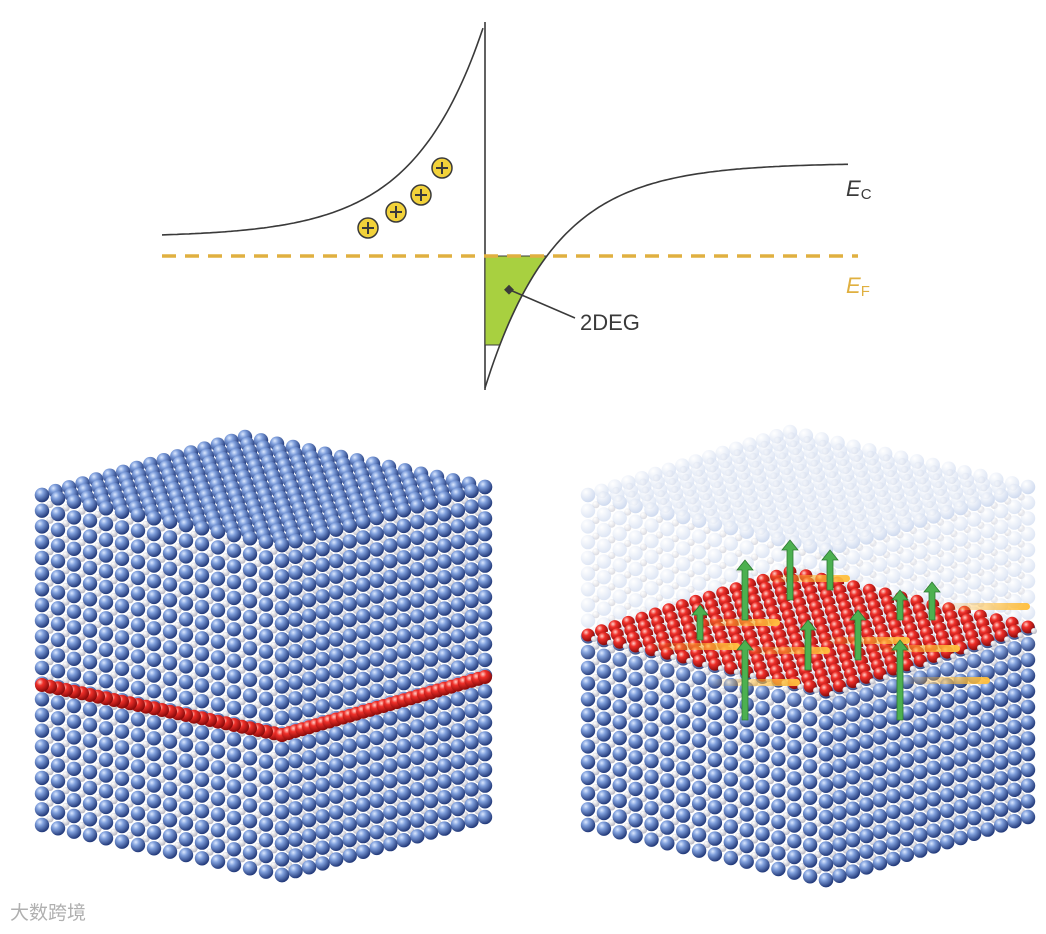 This screenshot has height=934, width=1046. What do you see at coordinates (853, 188) in the screenshot?
I see `ec-symbol: E` at bounding box center [853, 188].